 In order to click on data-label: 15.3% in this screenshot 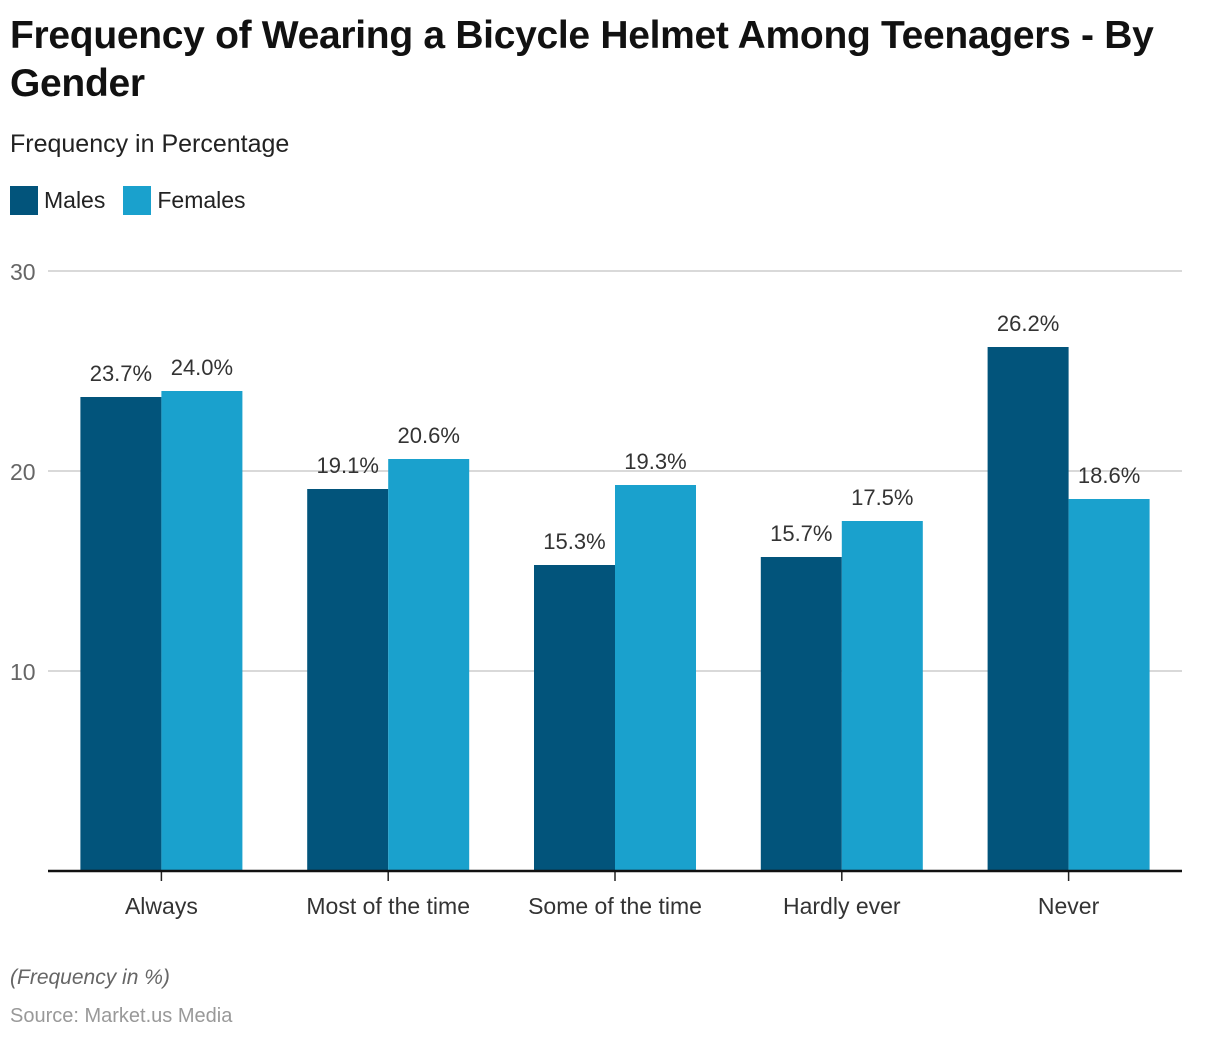, I will do `click(574, 541)`.